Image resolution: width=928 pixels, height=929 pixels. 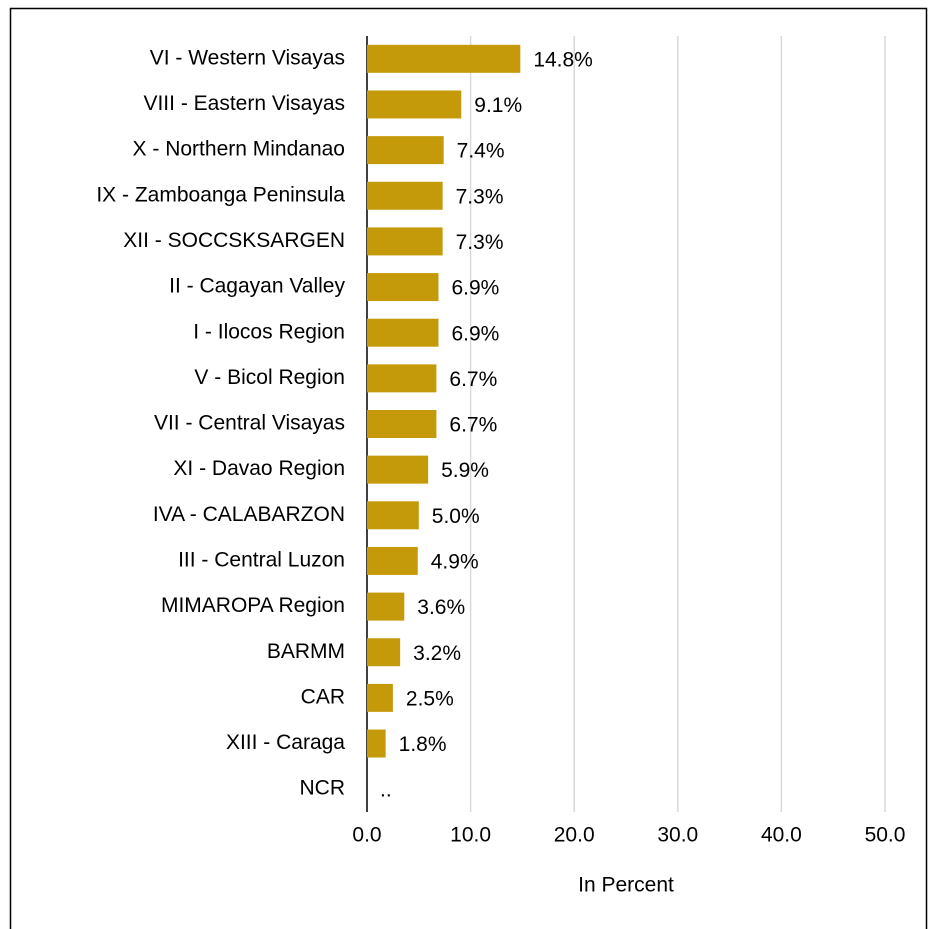 I want to click on y-tick-label: VI - Western Visayas, so click(x=247, y=57).